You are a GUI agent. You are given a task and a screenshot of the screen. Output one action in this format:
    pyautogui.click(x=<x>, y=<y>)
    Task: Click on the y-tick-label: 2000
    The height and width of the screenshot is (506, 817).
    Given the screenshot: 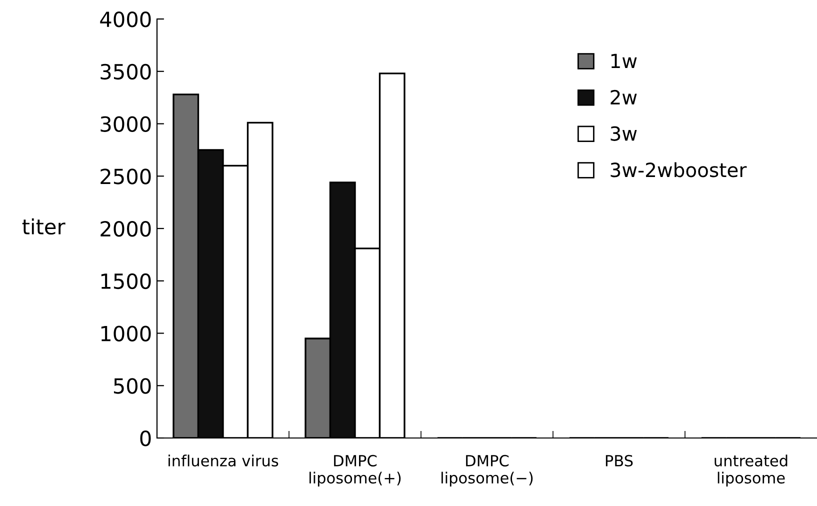 What is the action you would take?
    pyautogui.click(x=125, y=228)
    